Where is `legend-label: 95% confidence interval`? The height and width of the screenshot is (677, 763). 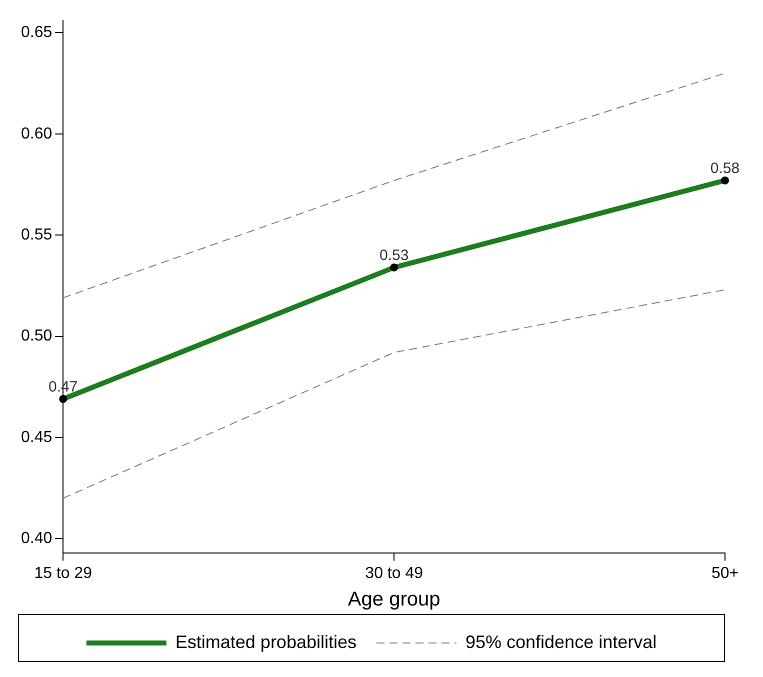 legend-label: 95% confidence interval is located at coordinates (561, 642).